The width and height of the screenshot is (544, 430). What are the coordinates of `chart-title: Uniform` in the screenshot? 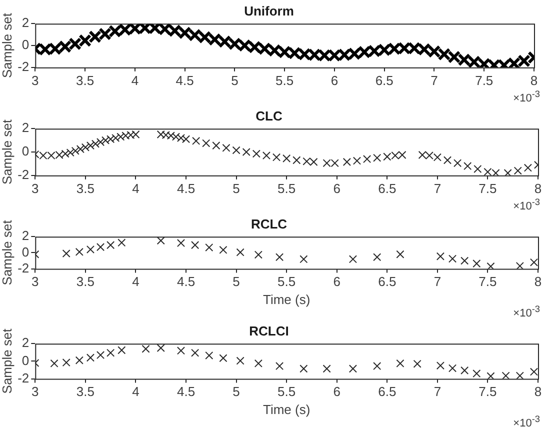 It's located at (269, 10).